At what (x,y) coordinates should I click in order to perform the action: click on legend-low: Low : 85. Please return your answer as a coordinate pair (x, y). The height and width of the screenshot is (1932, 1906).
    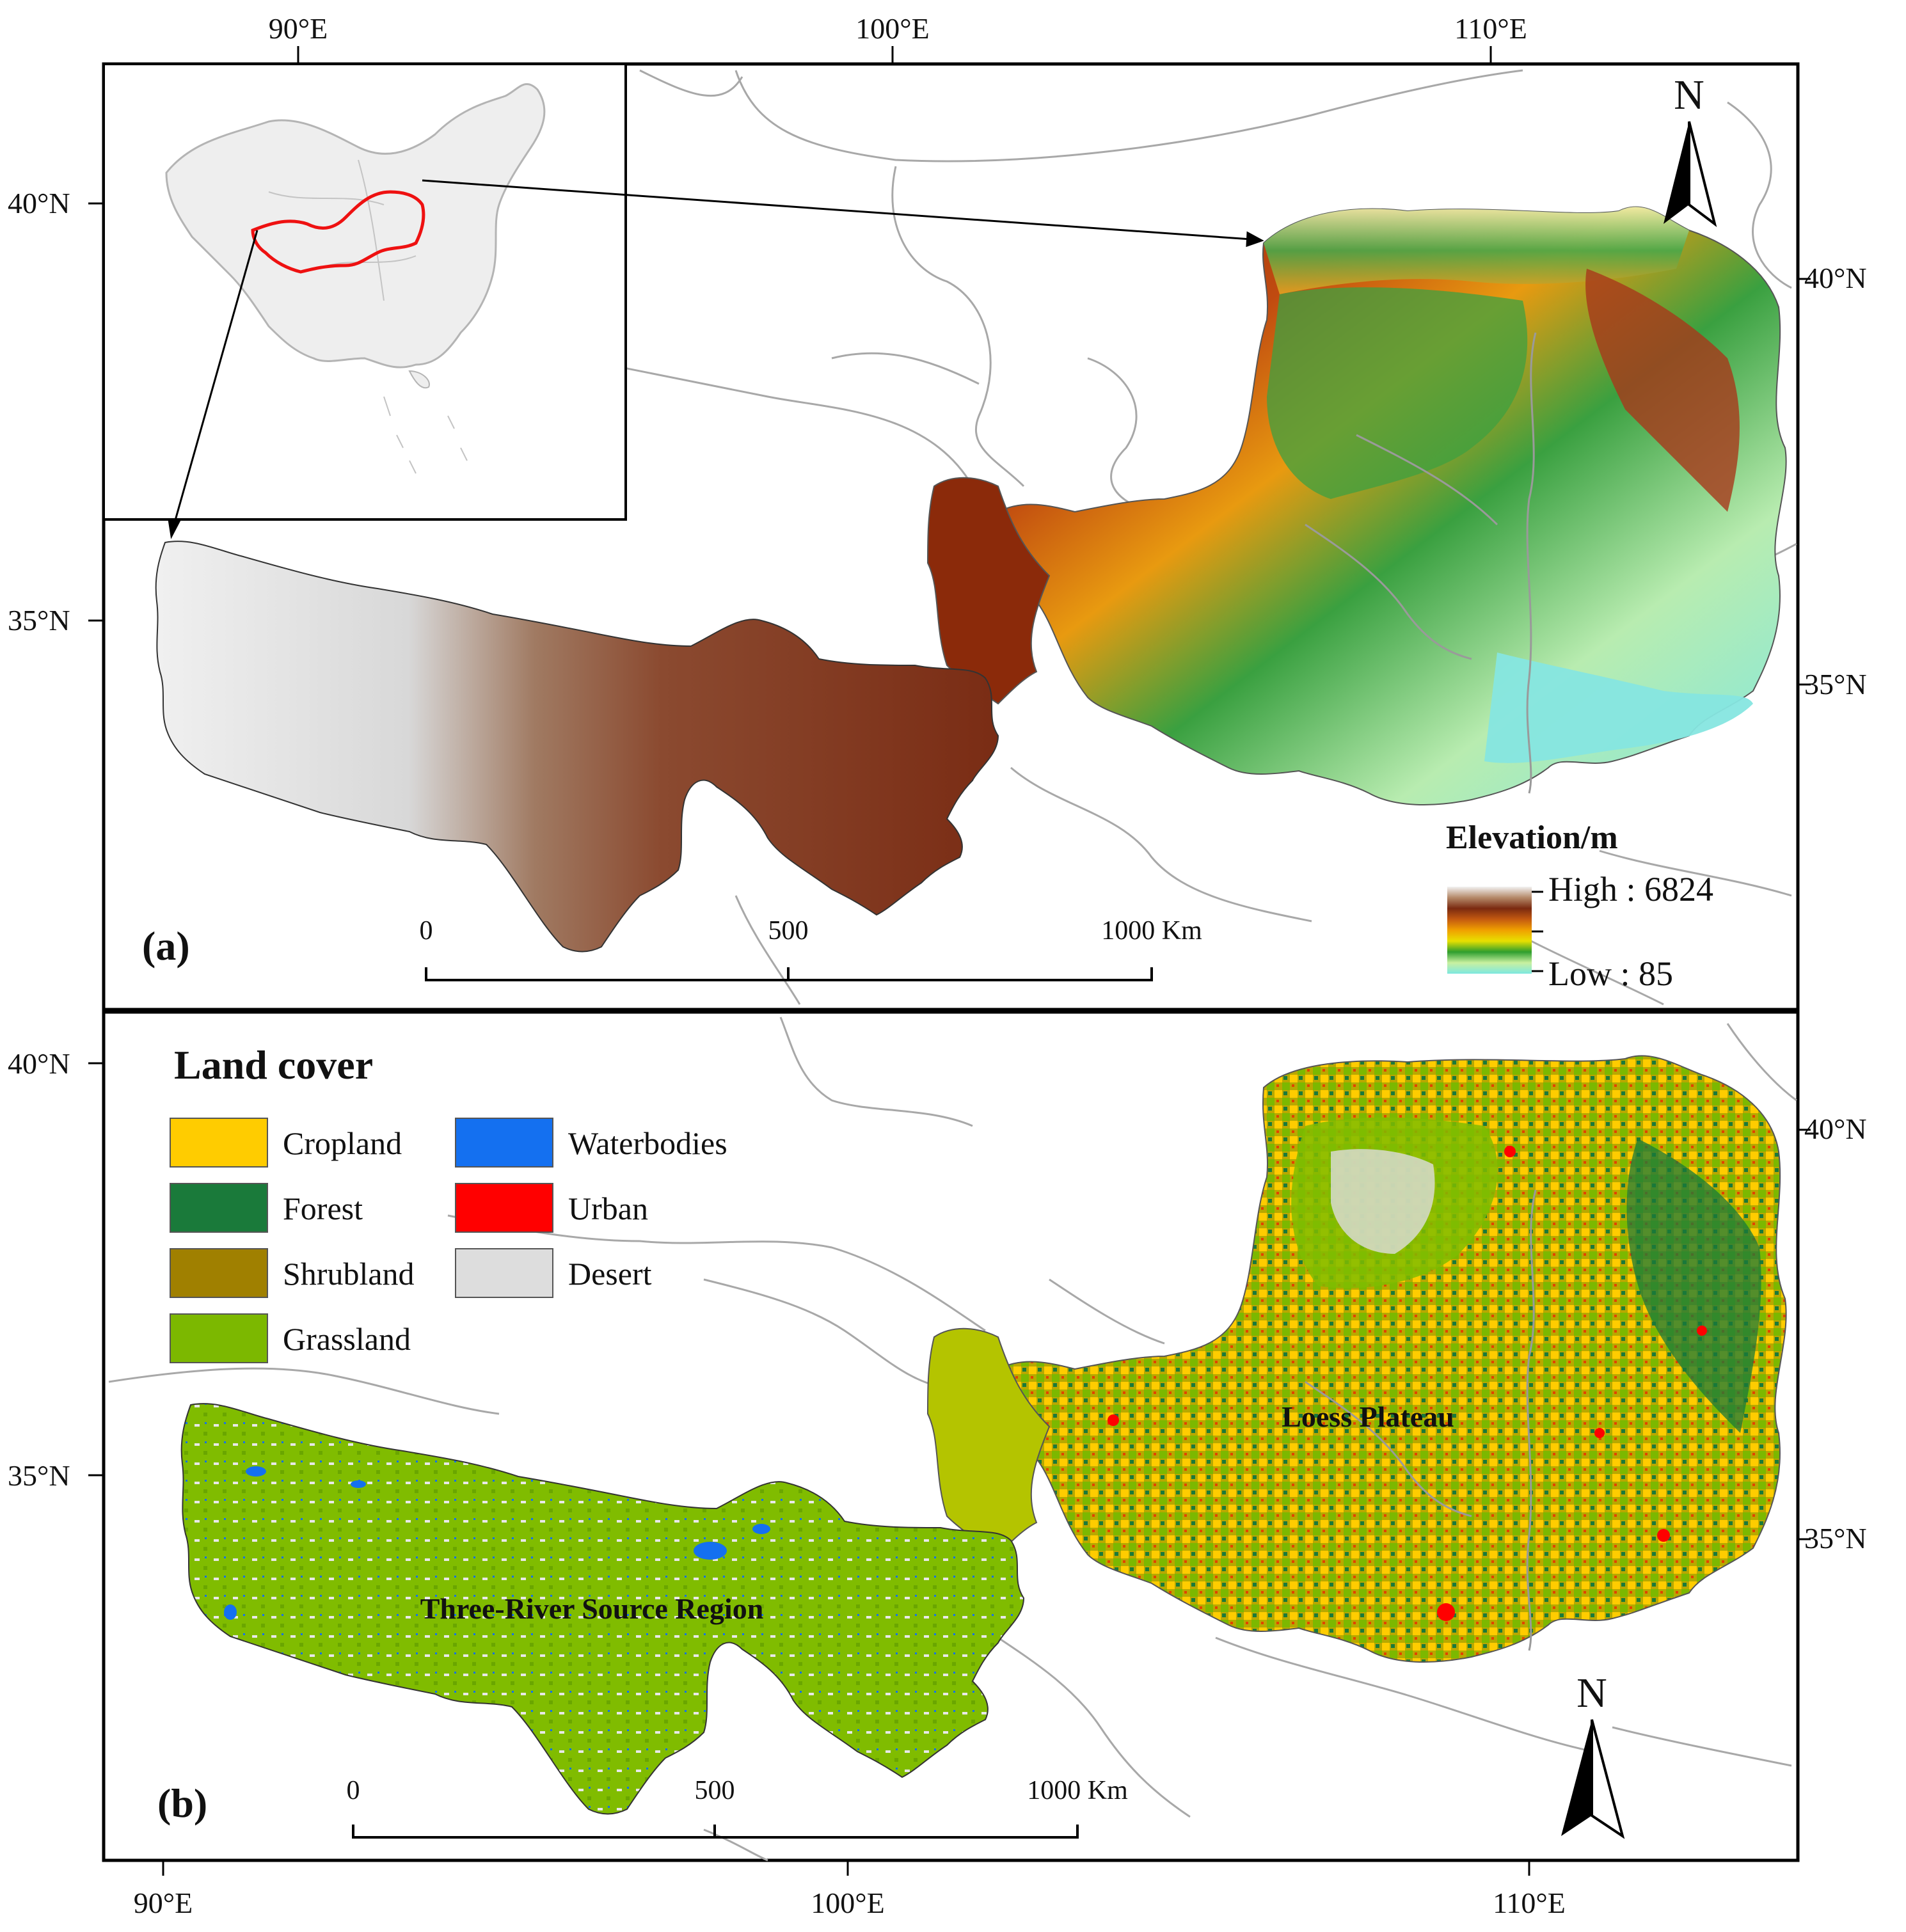
    Looking at the image, I should click on (1611, 973).